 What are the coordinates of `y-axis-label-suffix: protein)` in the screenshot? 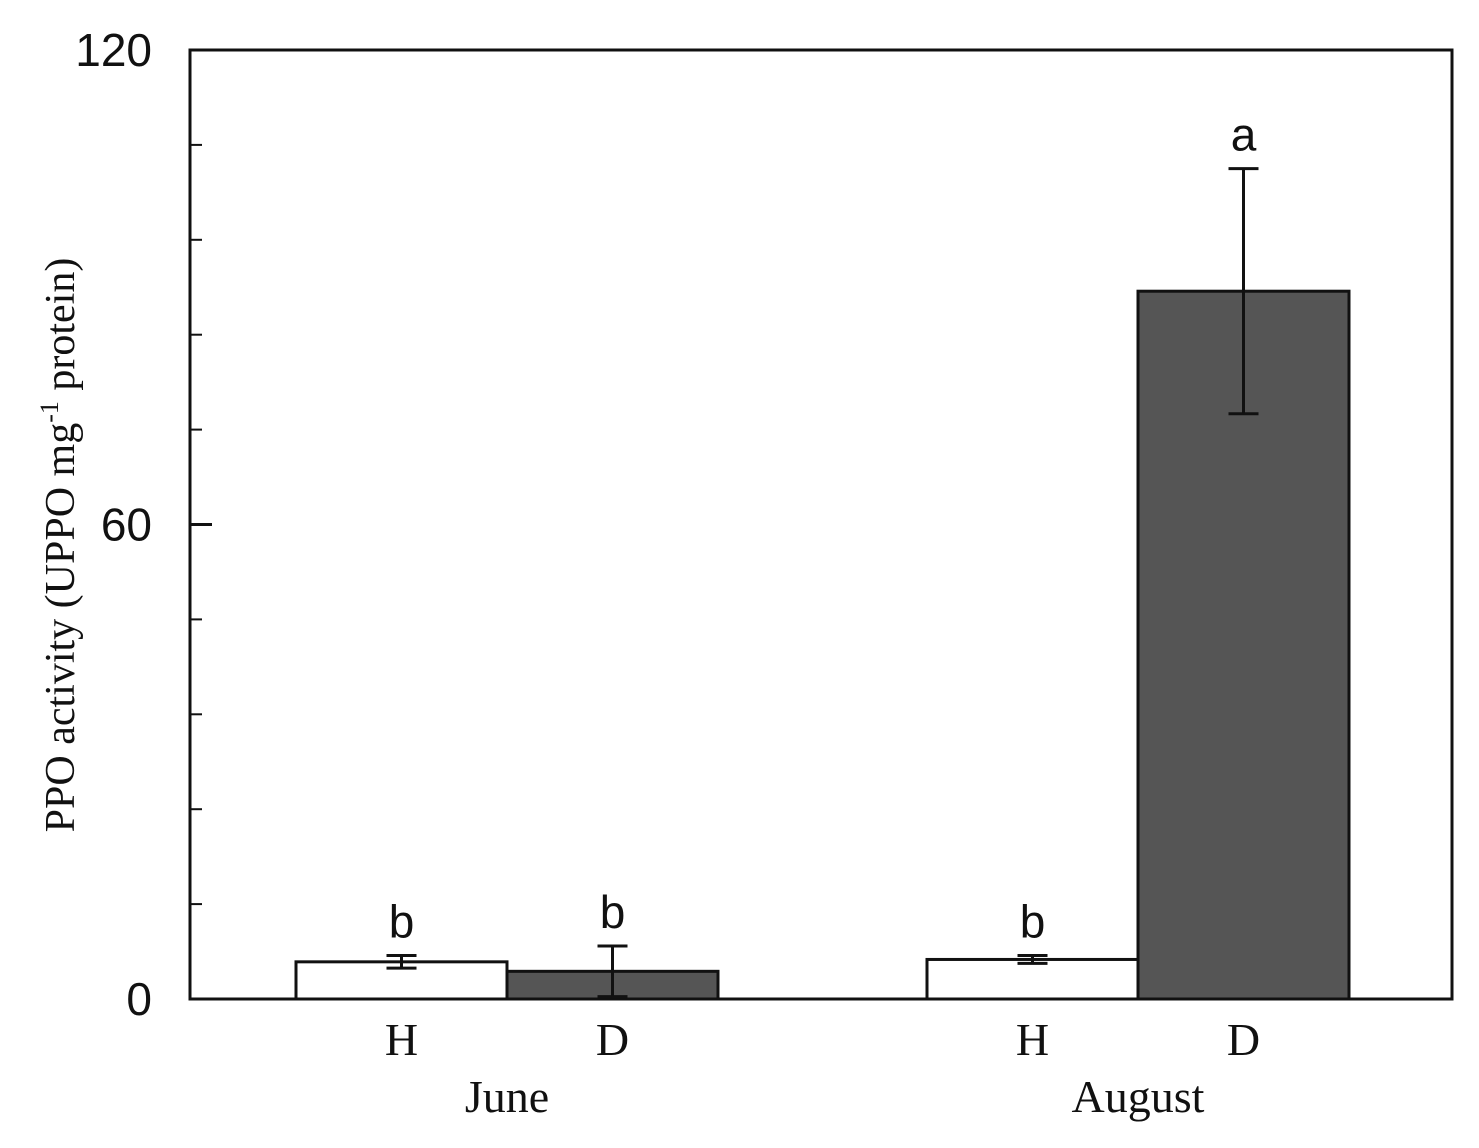 It's located at (61, 329).